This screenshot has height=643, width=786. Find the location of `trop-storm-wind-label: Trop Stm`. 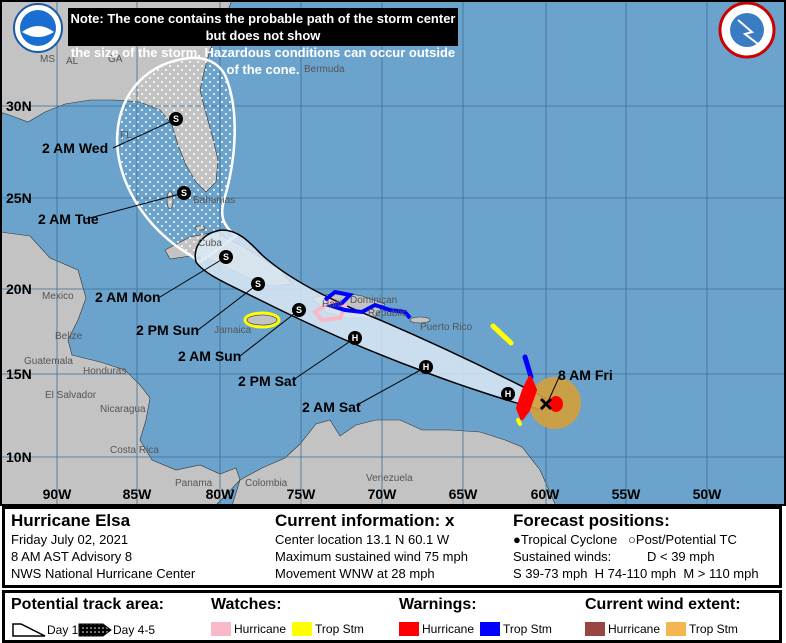

trop-storm-wind-label: Trop Stm is located at coordinates (713, 629).